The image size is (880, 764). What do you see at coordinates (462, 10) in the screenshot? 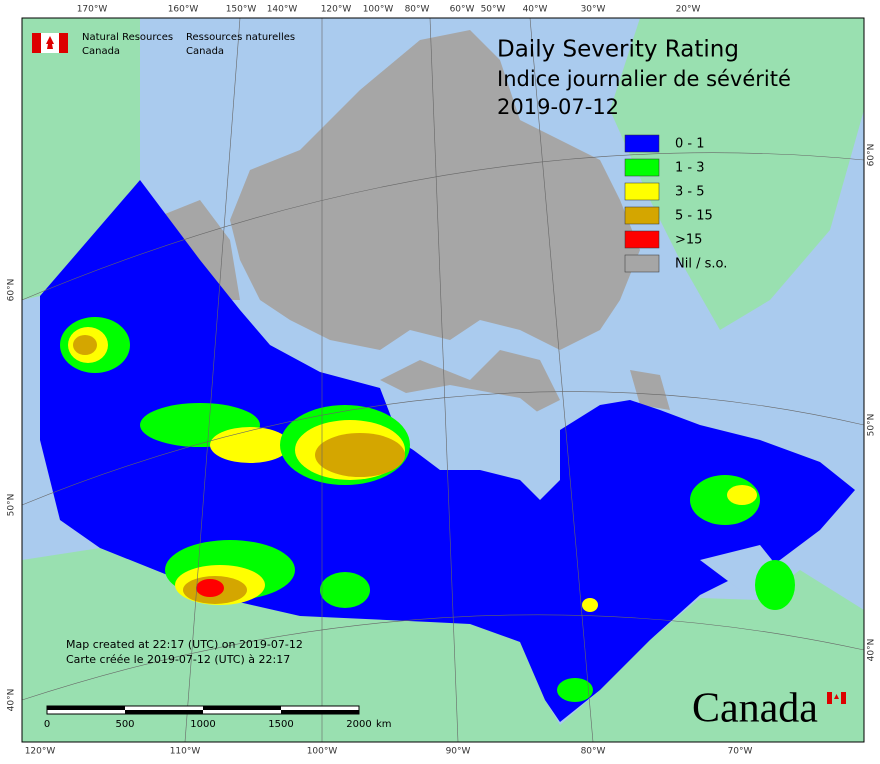
I see `lon-label: 60°W` at bounding box center [462, 10].